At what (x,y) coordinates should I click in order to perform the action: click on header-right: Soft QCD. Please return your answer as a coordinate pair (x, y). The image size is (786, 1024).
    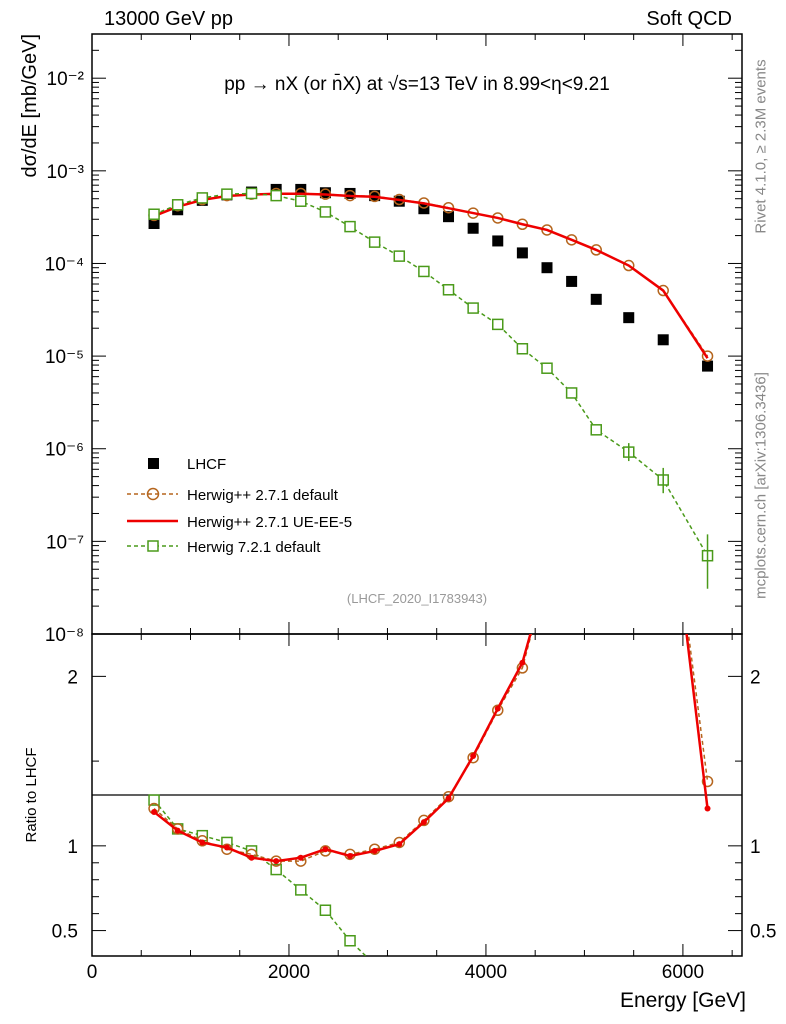
    Looking at the image, I should click on (689, 19).